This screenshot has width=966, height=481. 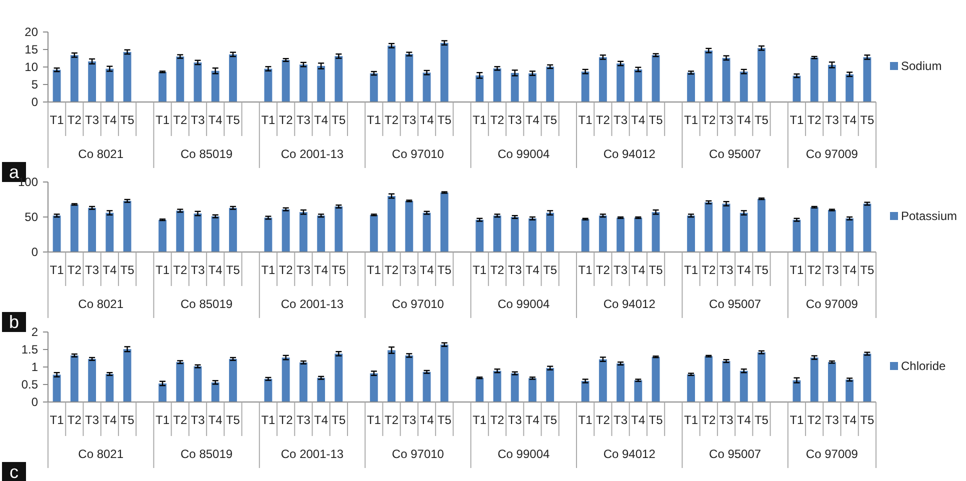 What do you see at coordinates (923, 366) in the screenshot?
I see `legend-label: Chloride` at bounding box center [923, 366].